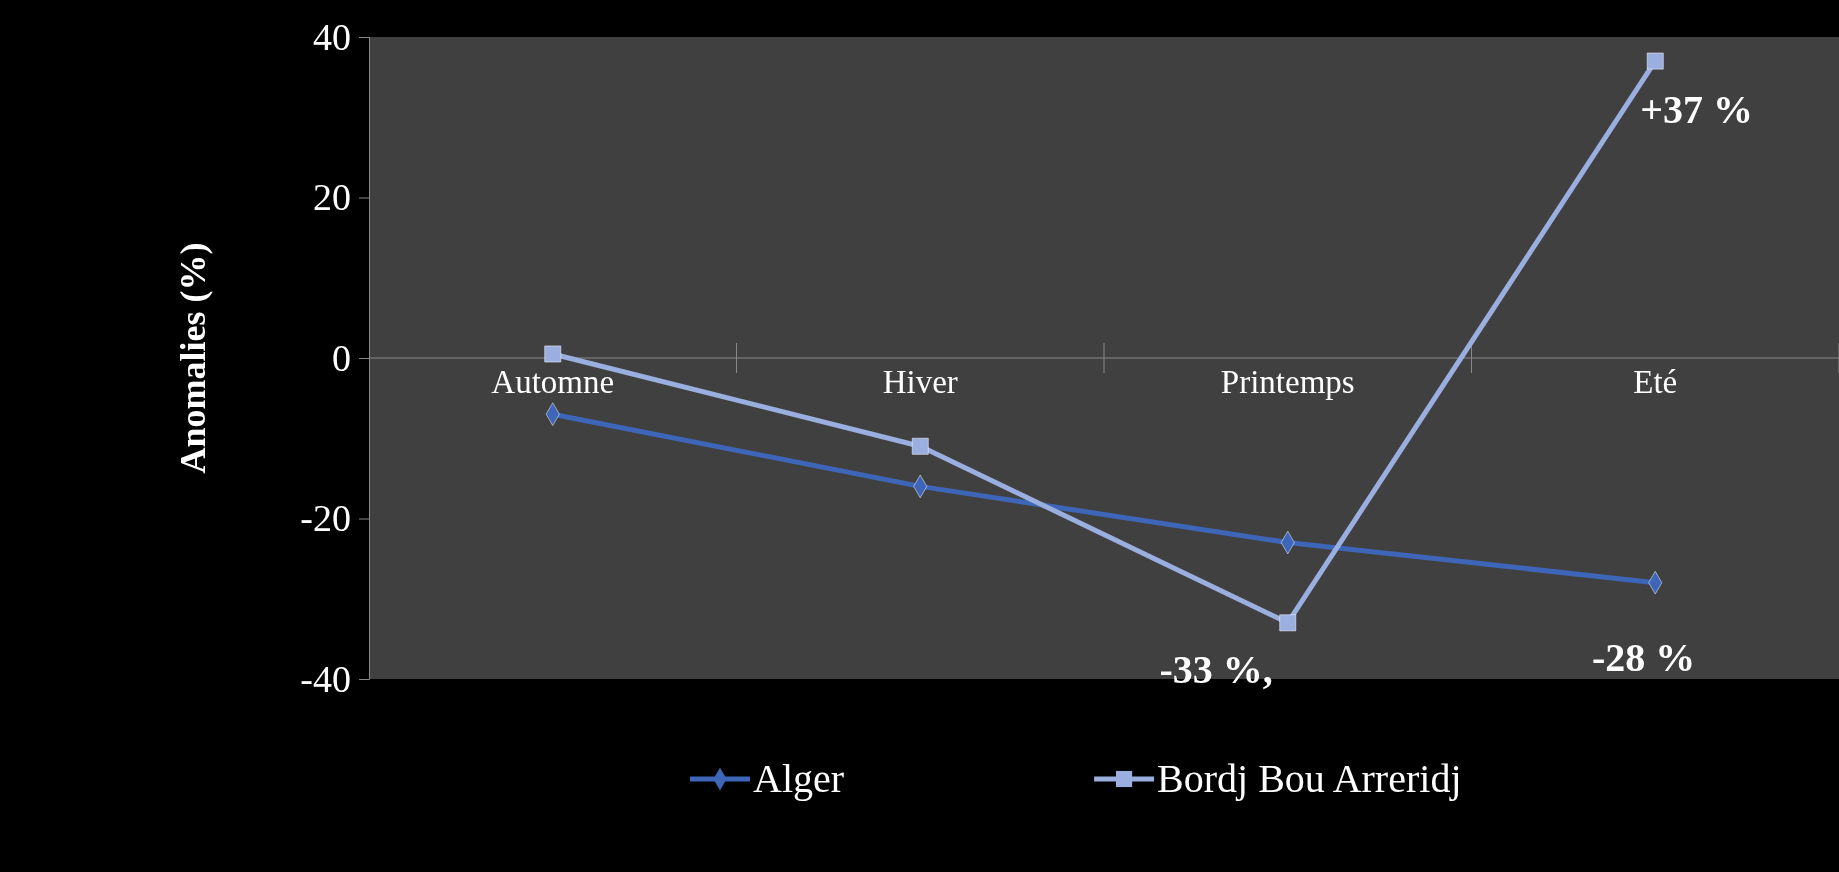 Image resolution: width=1839 pixels, height=872 pixels. Describe the element at coordinates (325, 678) in the screenshot. I see `y-tick-label: -40` at that location.